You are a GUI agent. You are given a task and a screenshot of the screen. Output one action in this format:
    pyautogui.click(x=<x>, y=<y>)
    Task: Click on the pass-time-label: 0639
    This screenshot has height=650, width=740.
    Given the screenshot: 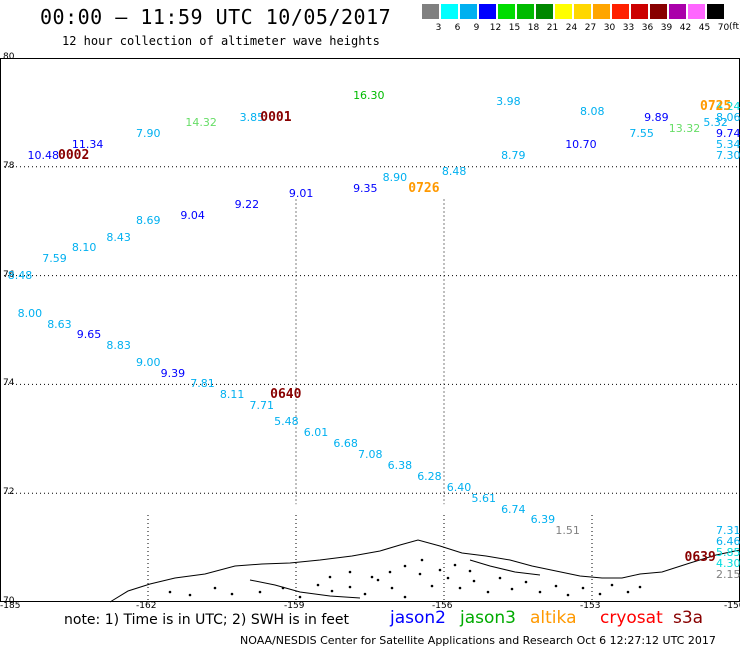 What is the action you would take?
    pyautogui.click(x=700, y=558)
    